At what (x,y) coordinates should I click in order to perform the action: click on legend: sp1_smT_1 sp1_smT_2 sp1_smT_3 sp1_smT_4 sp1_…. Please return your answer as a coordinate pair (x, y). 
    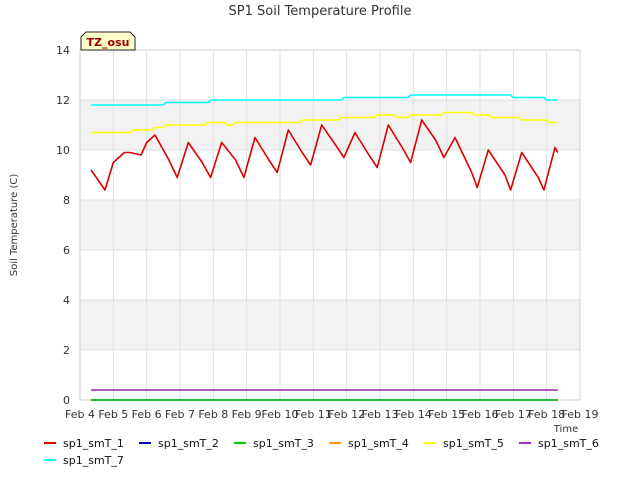
    Looking at the image, I should click on (321, 452).